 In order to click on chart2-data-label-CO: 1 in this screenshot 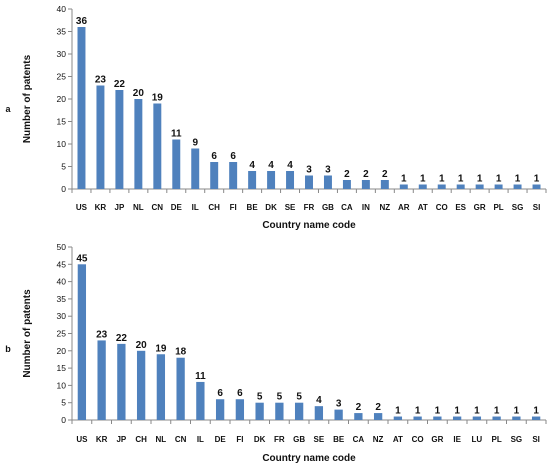, I will do `click(418, 411)`.